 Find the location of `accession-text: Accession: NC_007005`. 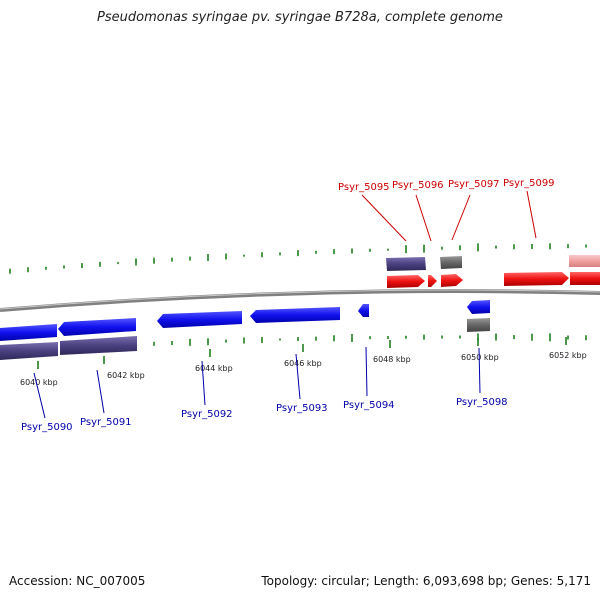

accession-text: Accession: NC_007005 is located at coordinates (77, 581).